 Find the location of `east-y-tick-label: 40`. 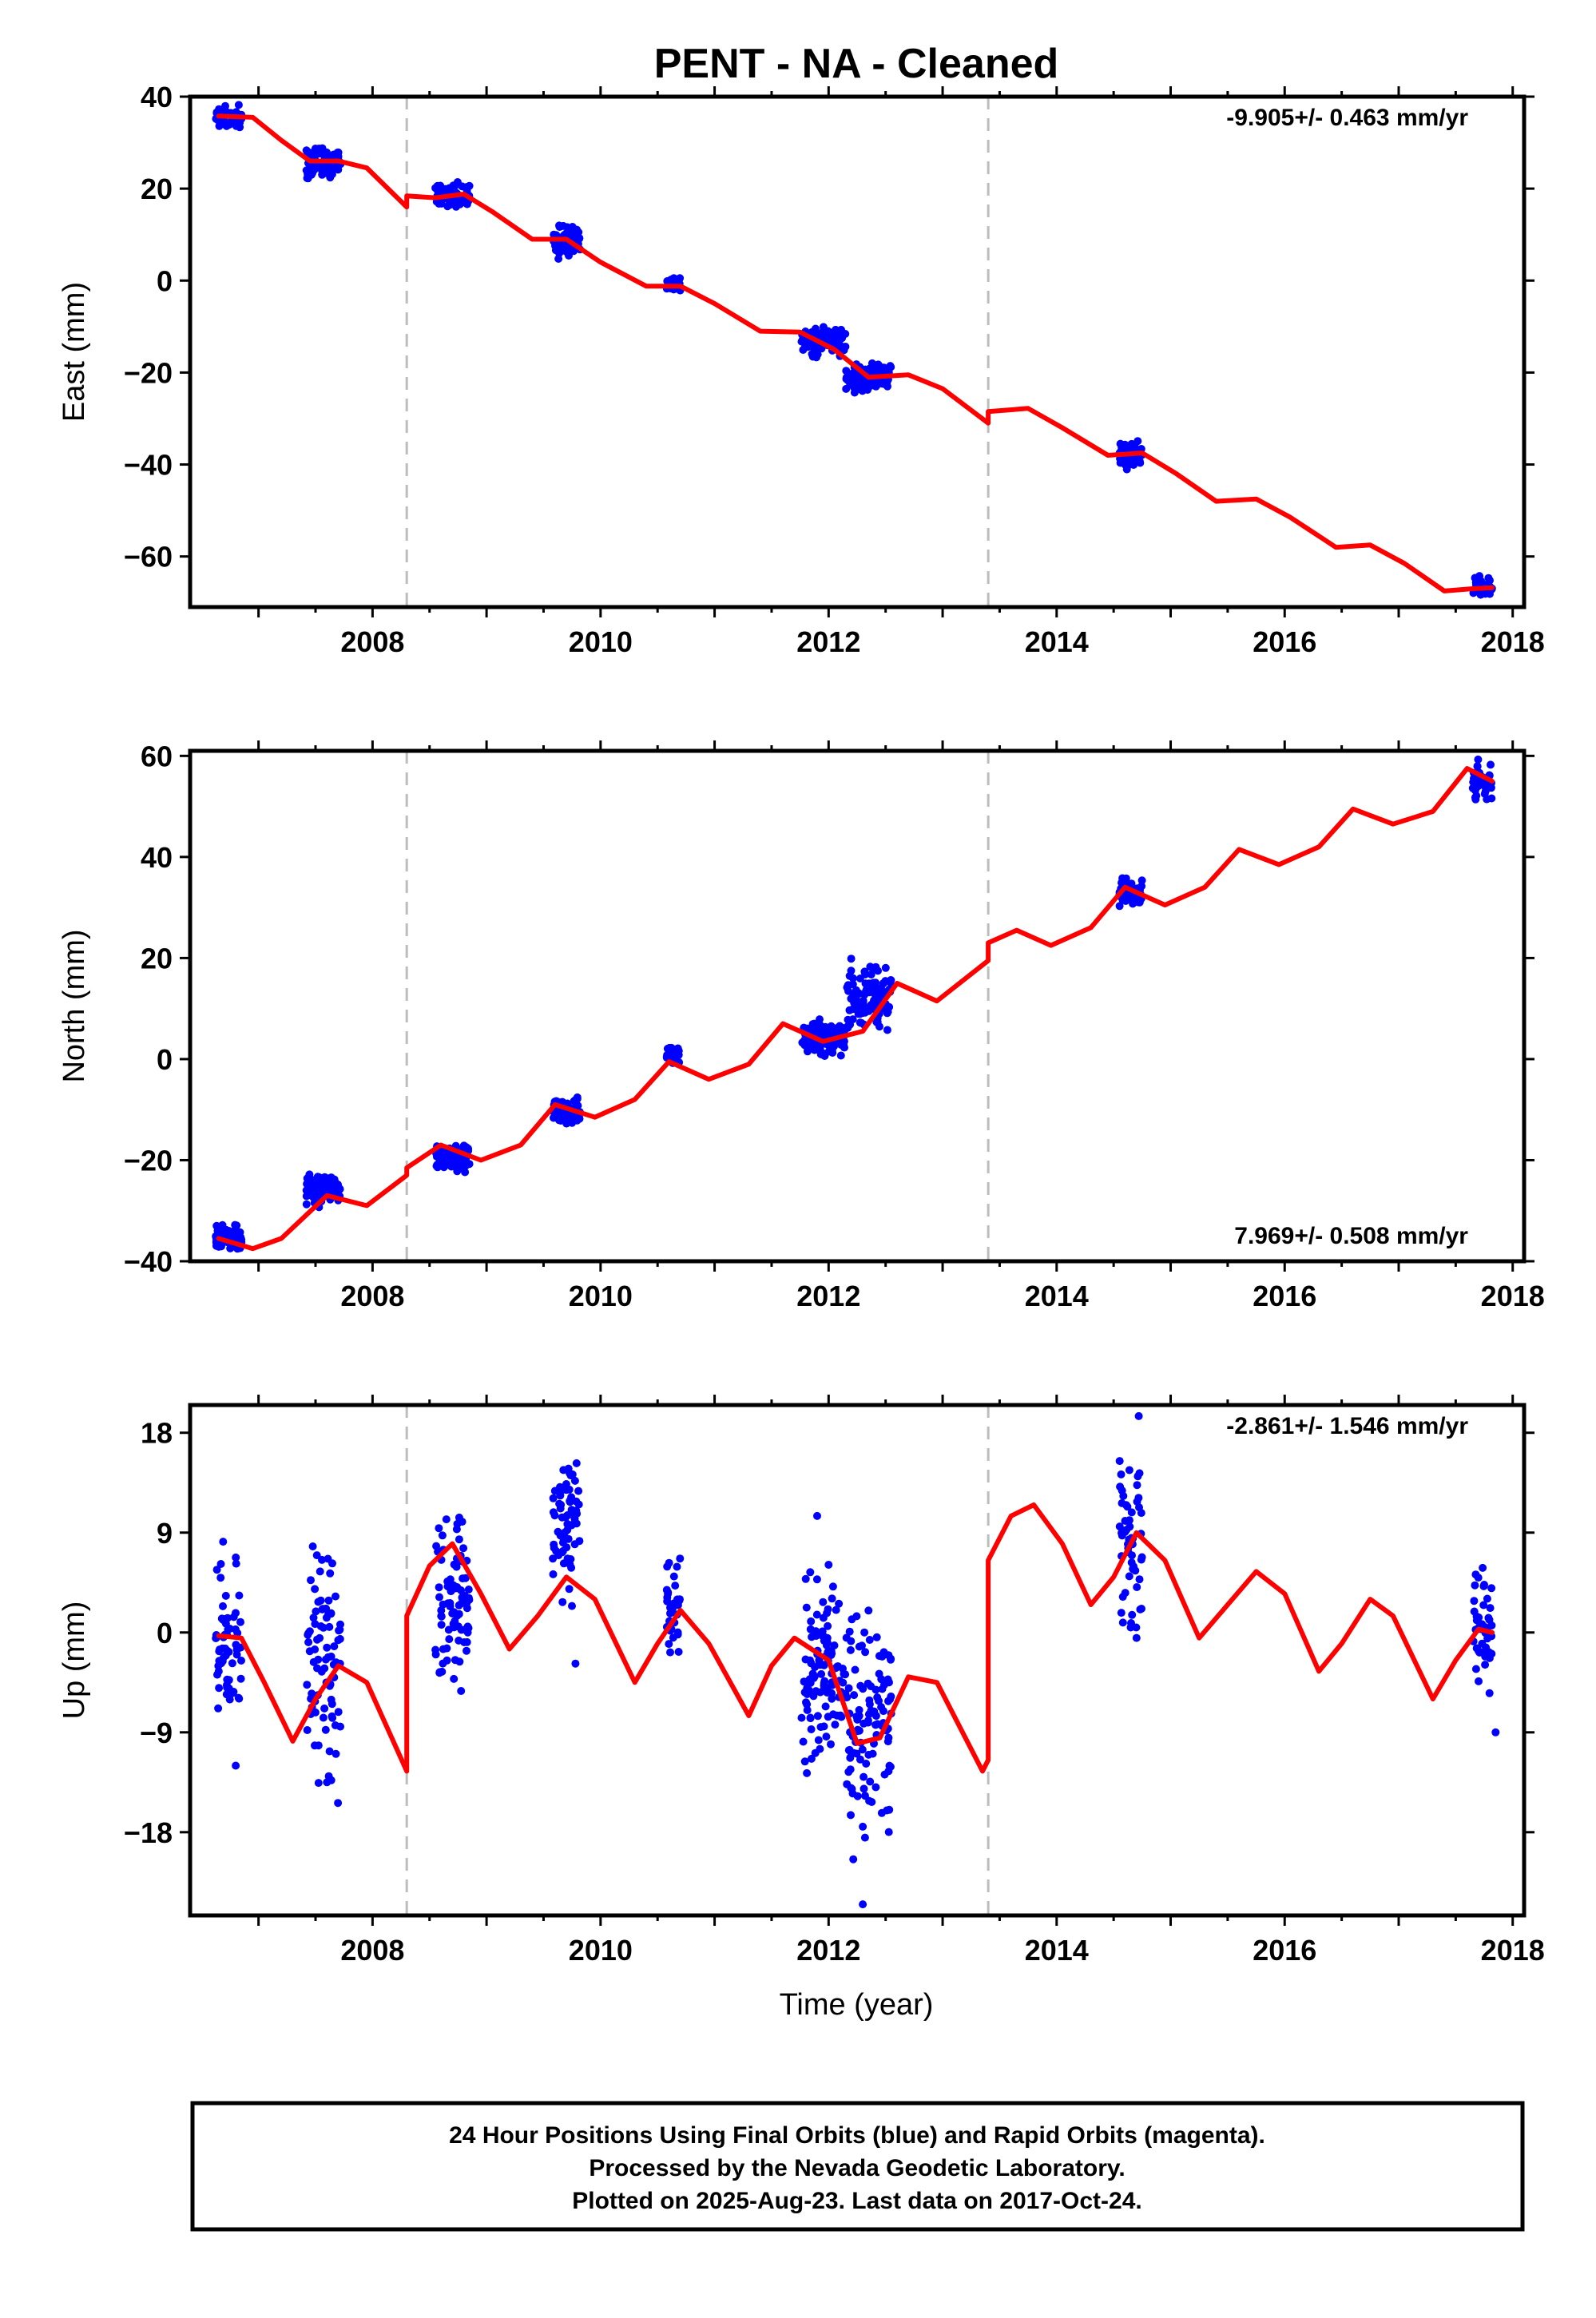

east-y-tick-label: 40 is located at coordinates (157, 97).